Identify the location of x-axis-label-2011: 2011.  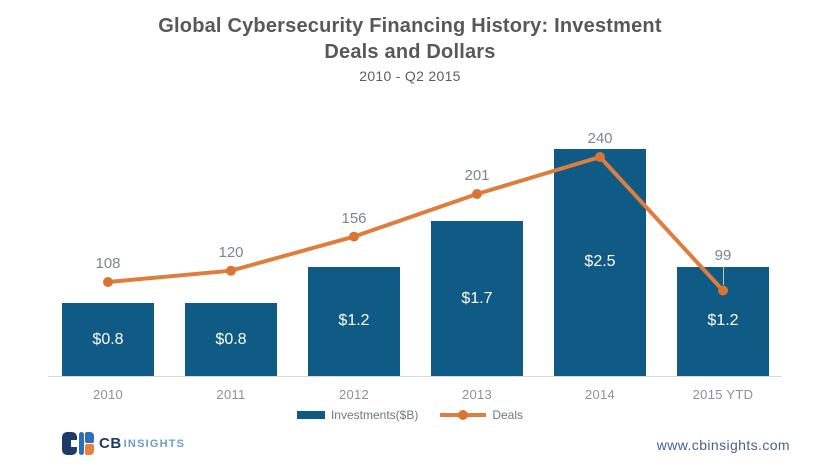
(231, 394).